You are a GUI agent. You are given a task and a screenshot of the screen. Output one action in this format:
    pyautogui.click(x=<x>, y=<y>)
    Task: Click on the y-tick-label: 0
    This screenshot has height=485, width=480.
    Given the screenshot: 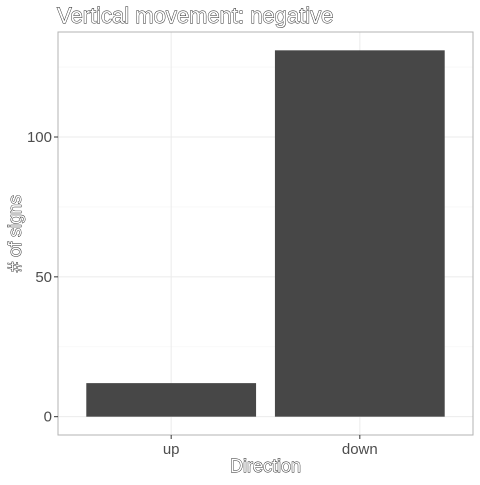 What is the action you would take?
    pyautogui.click(x=48, y=417)
    